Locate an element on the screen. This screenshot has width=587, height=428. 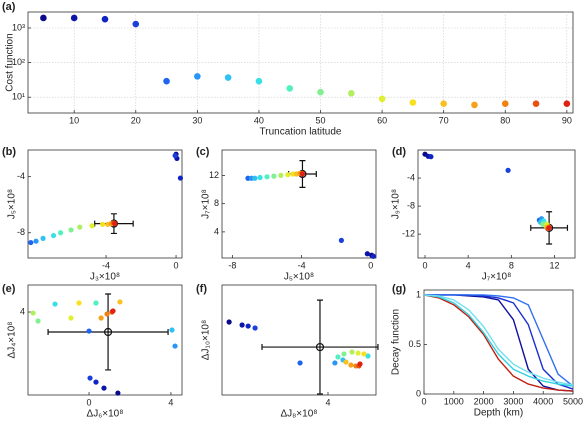
y-axis-label: J₅×10⁸ is located at coordinates (12, 204).